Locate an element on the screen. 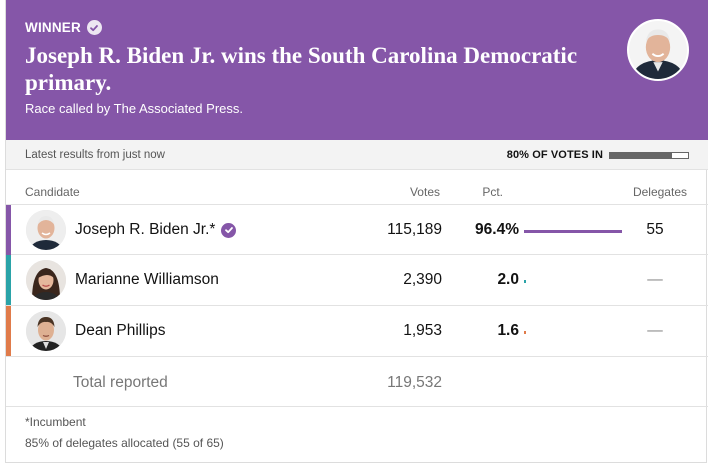 Image resolution: width=711 pixels, height=463 pixels. winner-row: WINNER is located at coordinates (63, 27).